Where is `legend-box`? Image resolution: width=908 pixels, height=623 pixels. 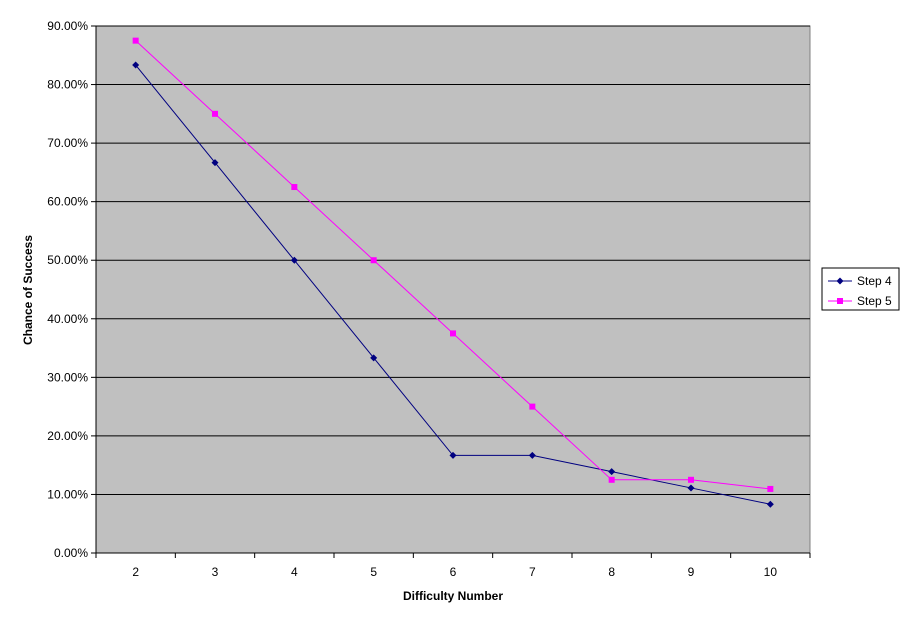
legend-box is located at coordinates (860, 289).